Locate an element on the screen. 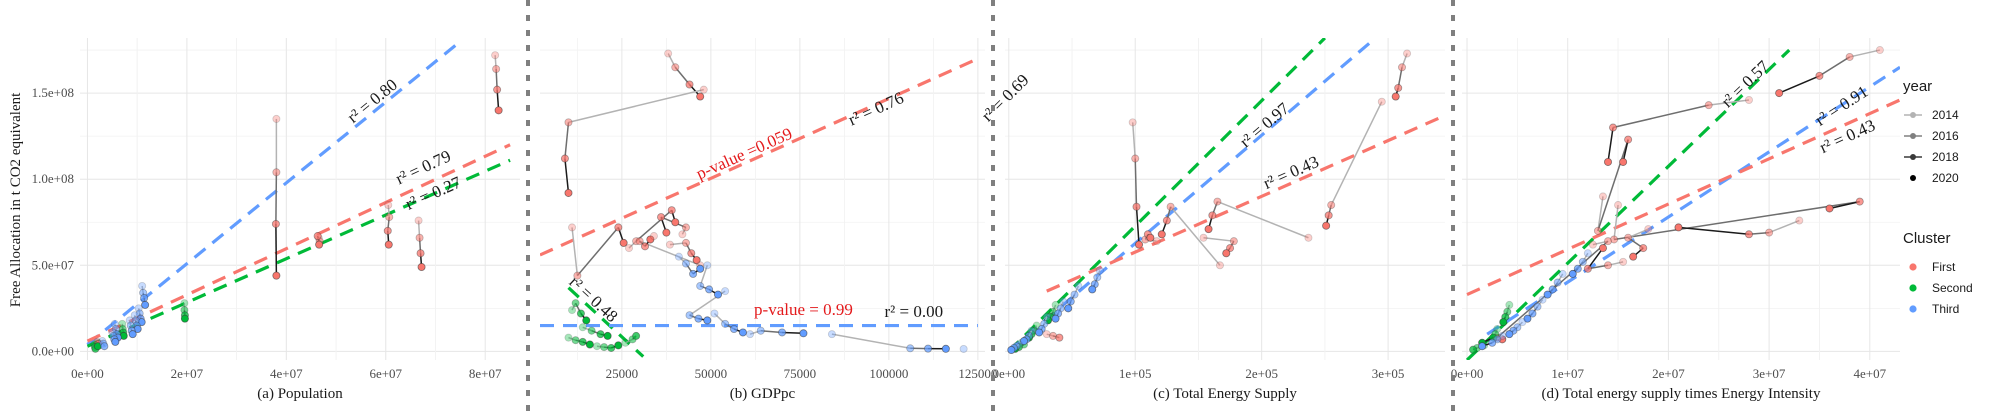 Image resolution: width=2008 pixels, height=414 pixels. r-squared-label-second: r² = 0.69 is located at coordinates (1005, 97).